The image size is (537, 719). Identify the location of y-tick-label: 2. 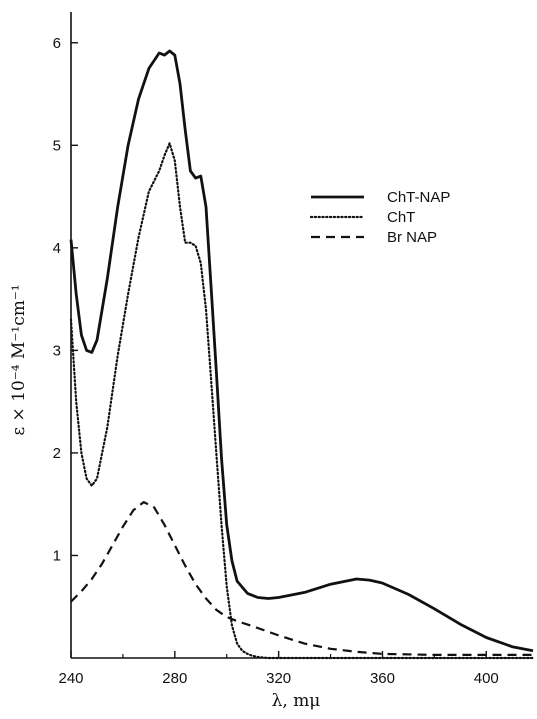
(57, 453).